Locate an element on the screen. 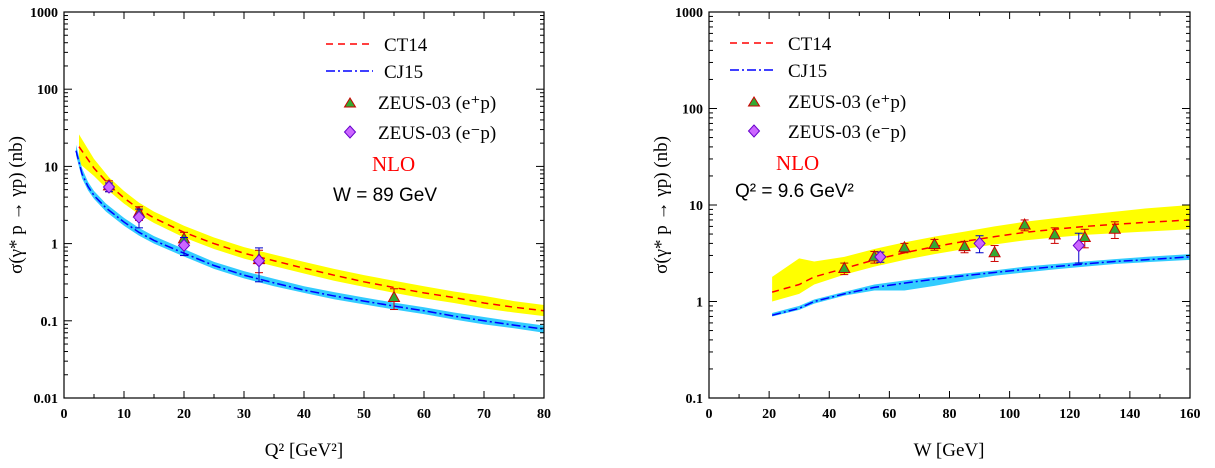  w-annotation: W = 89 GeV is located at coordinates (385, 195).